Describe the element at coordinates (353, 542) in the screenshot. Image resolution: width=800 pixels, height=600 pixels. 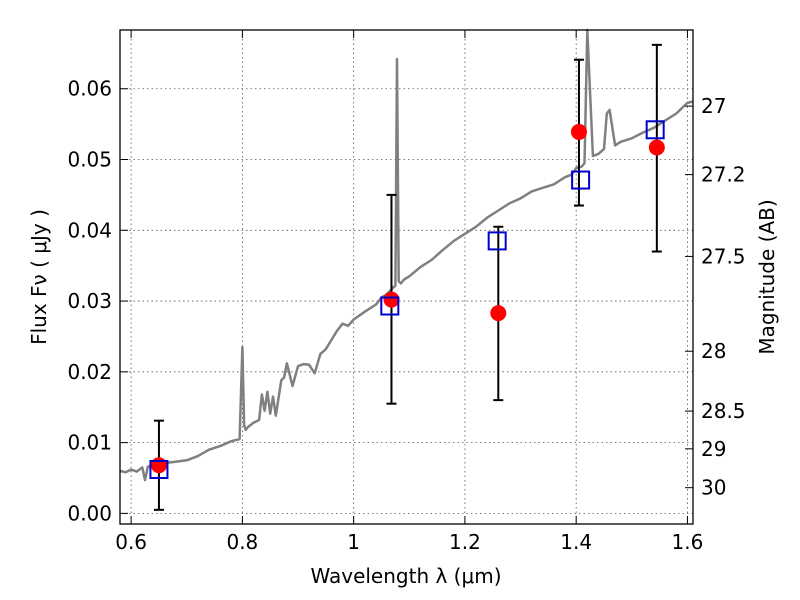
I see `x-tick-label: 1` at that location.